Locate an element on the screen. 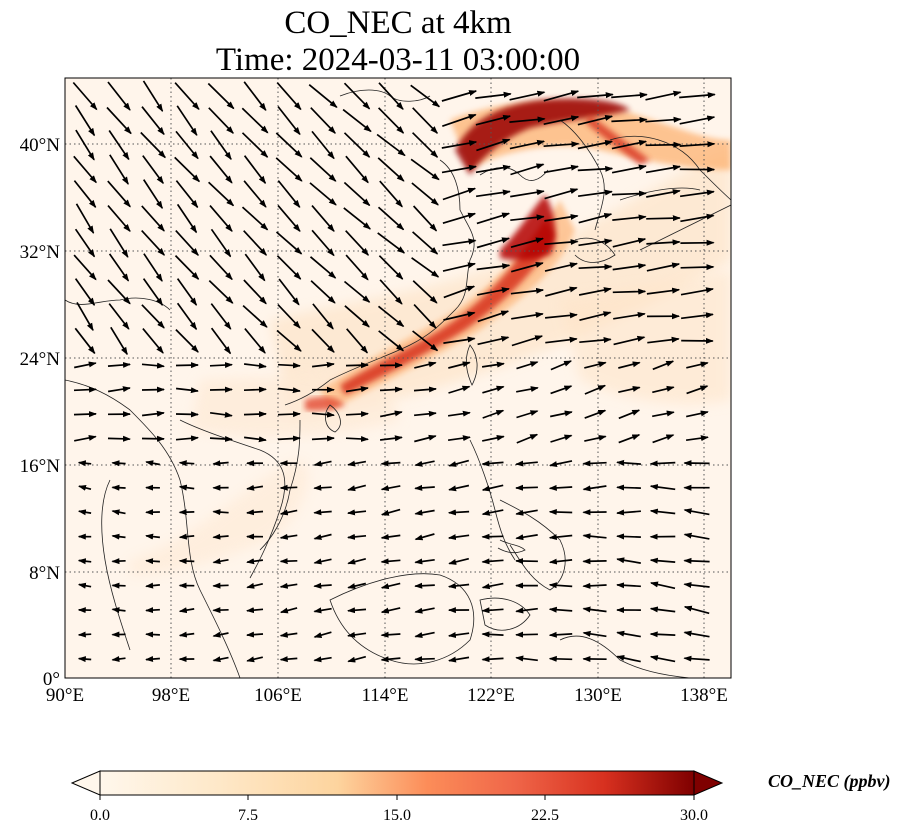 The width and height of the screenshot is (920, 836). lon-tick-label: 138°E is located at coordinates (704, 695).